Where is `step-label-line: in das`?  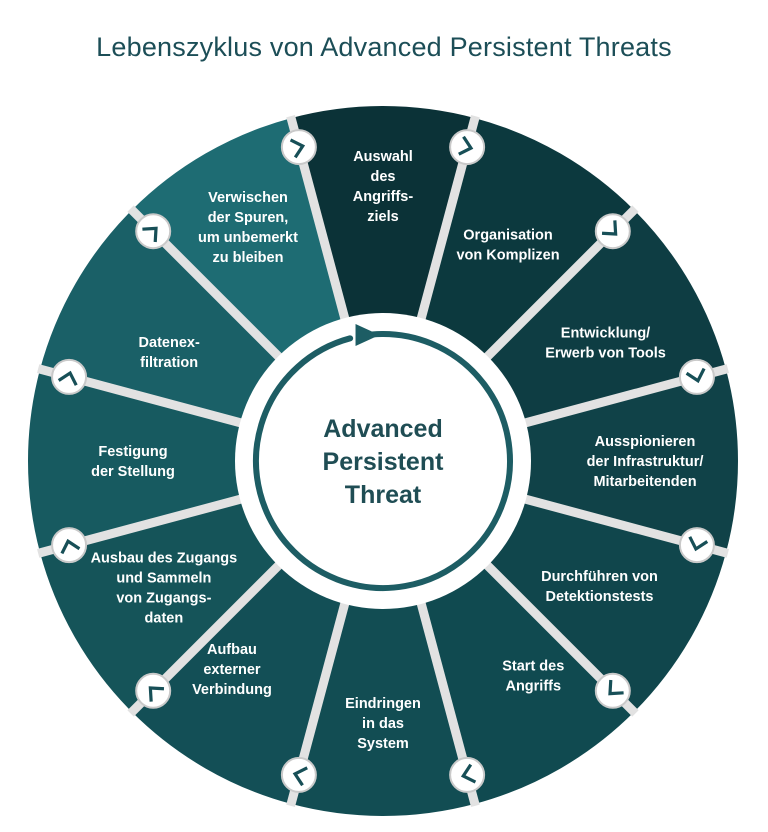
step-label-line: in das is located at coordinates (383, 724).